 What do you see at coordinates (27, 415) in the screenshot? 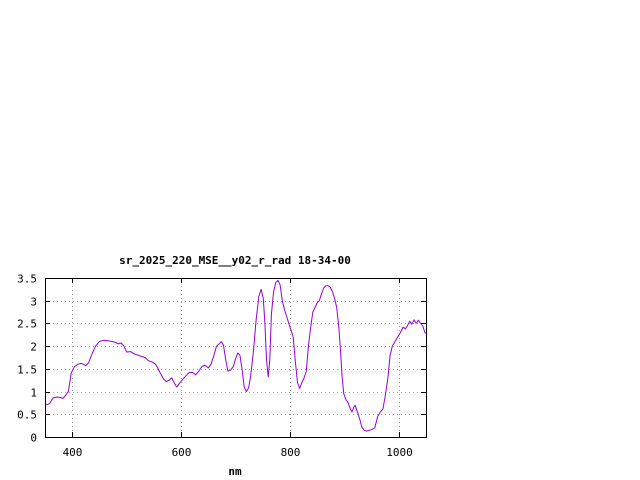
I see `y-tick-label: 0.5` at bounding box center [27, 415].